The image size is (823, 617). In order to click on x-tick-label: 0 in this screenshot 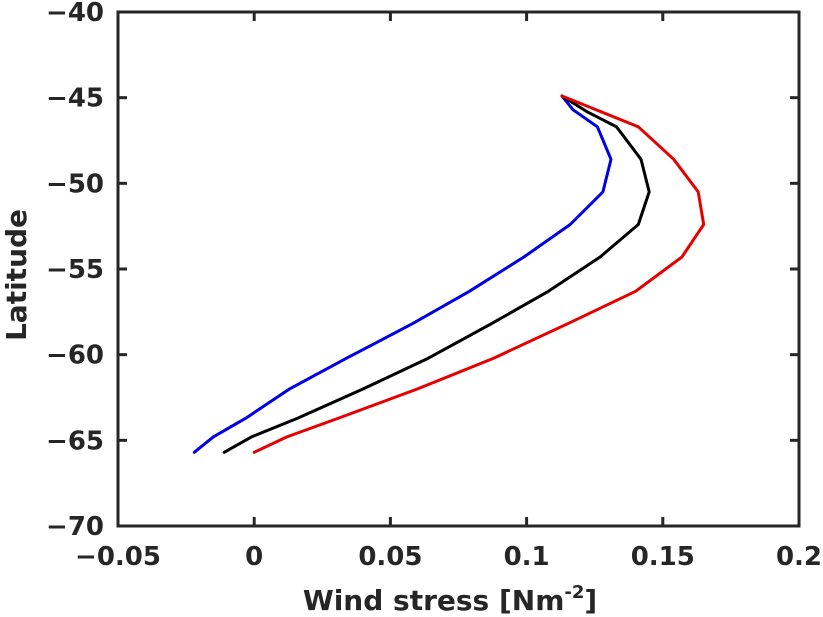, I will do `click(254, 557)`.